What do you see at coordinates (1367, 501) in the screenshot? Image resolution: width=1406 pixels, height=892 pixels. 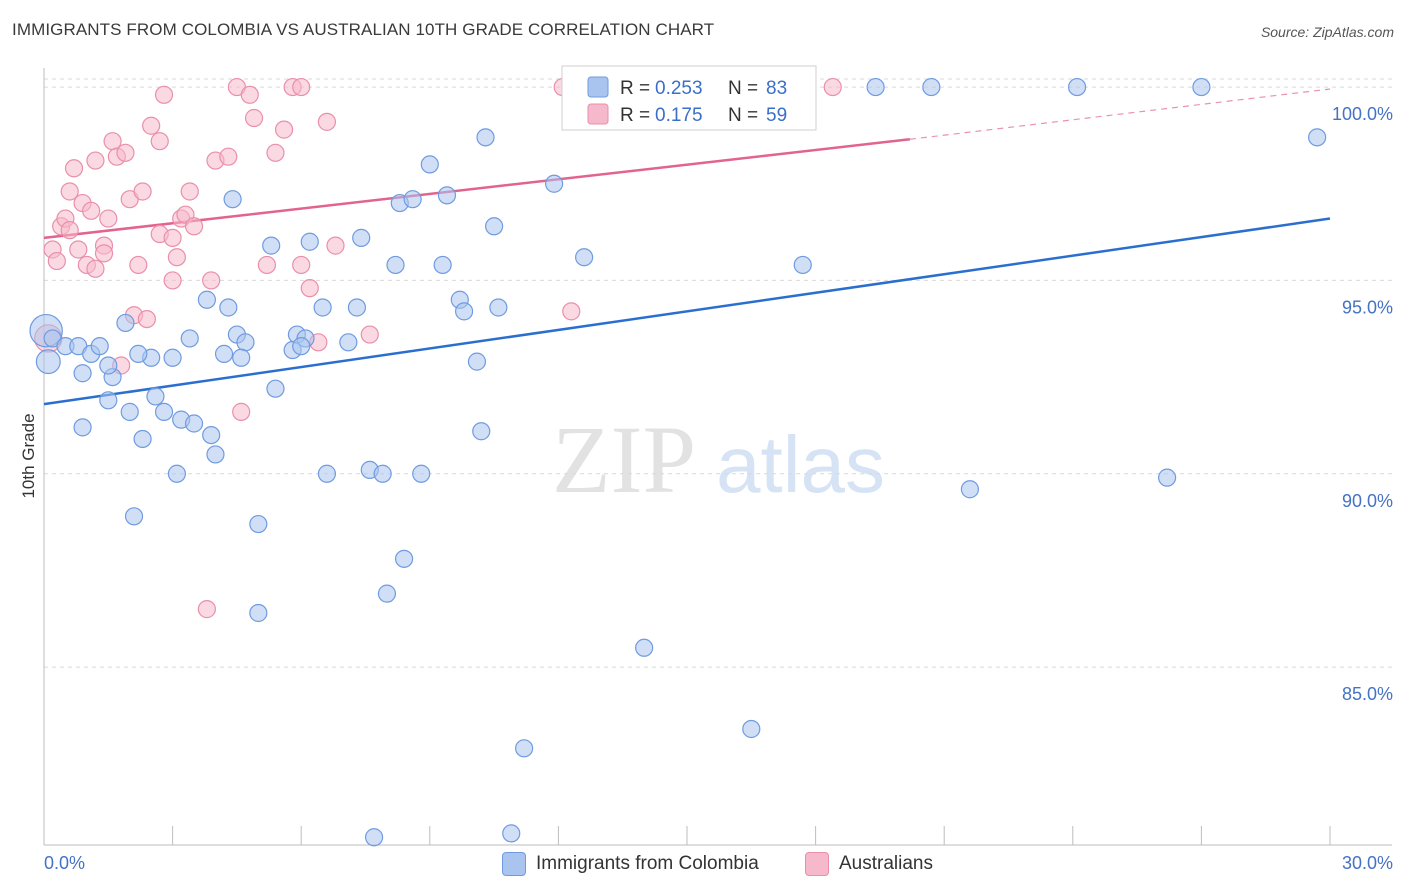 I see `y-tick-label: 90.0%` at bounding box center [1367, 501].